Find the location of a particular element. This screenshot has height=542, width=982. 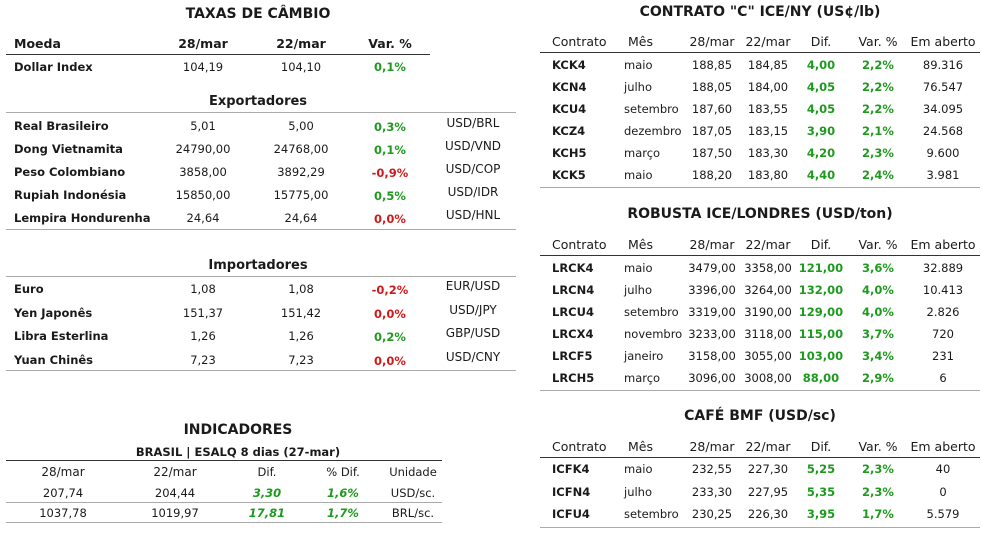

value-dif: 103,00 is located at coordinates (821, 356).